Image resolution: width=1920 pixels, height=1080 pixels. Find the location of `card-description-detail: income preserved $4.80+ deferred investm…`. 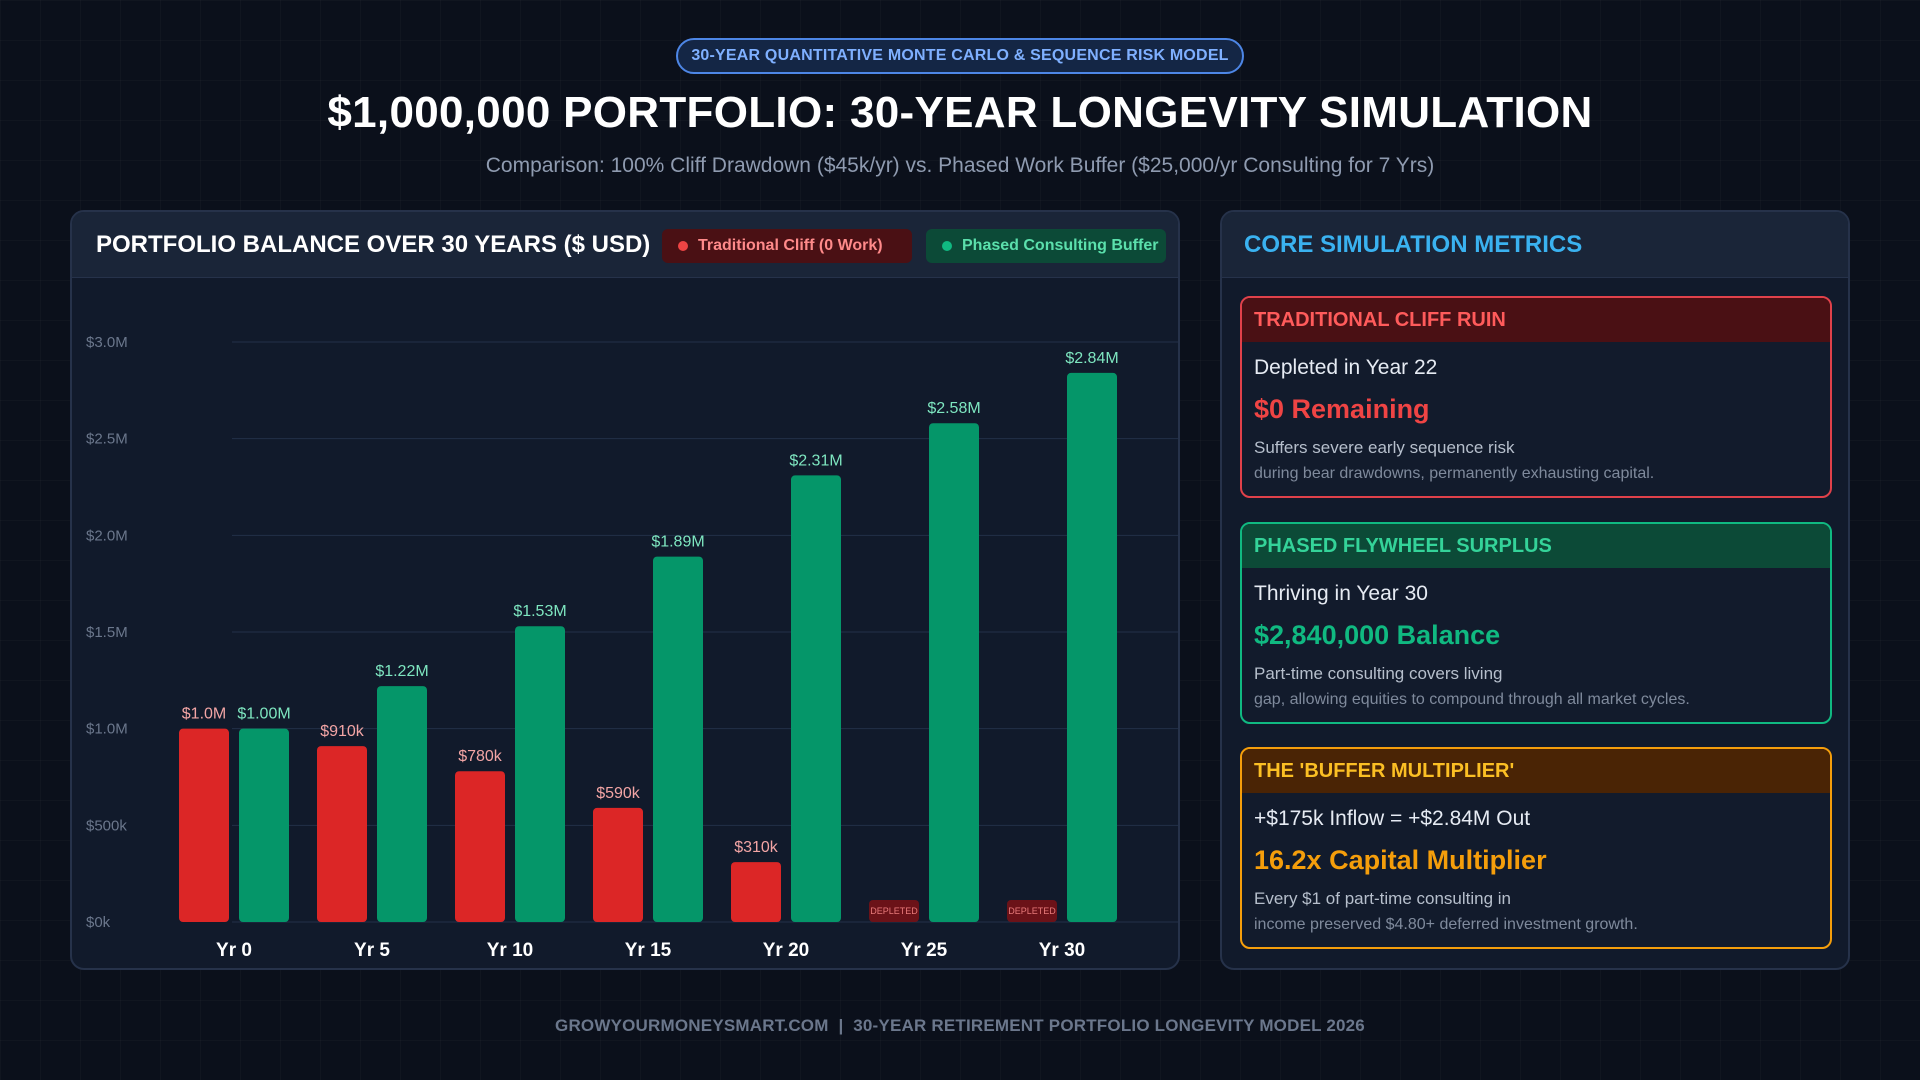

card-description-detail: income preserved $4.80+ deferred investm… is located at coordinates (1446, 924).